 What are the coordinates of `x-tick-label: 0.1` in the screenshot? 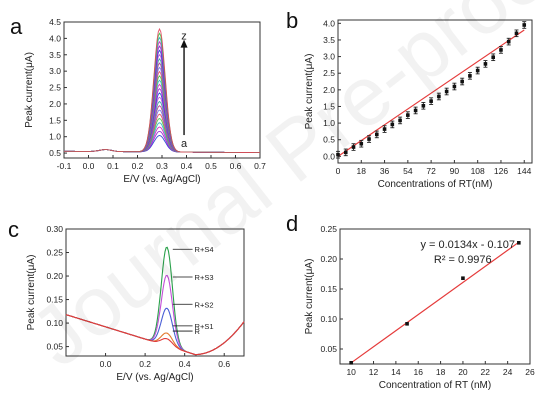 It's located at (113, 166).